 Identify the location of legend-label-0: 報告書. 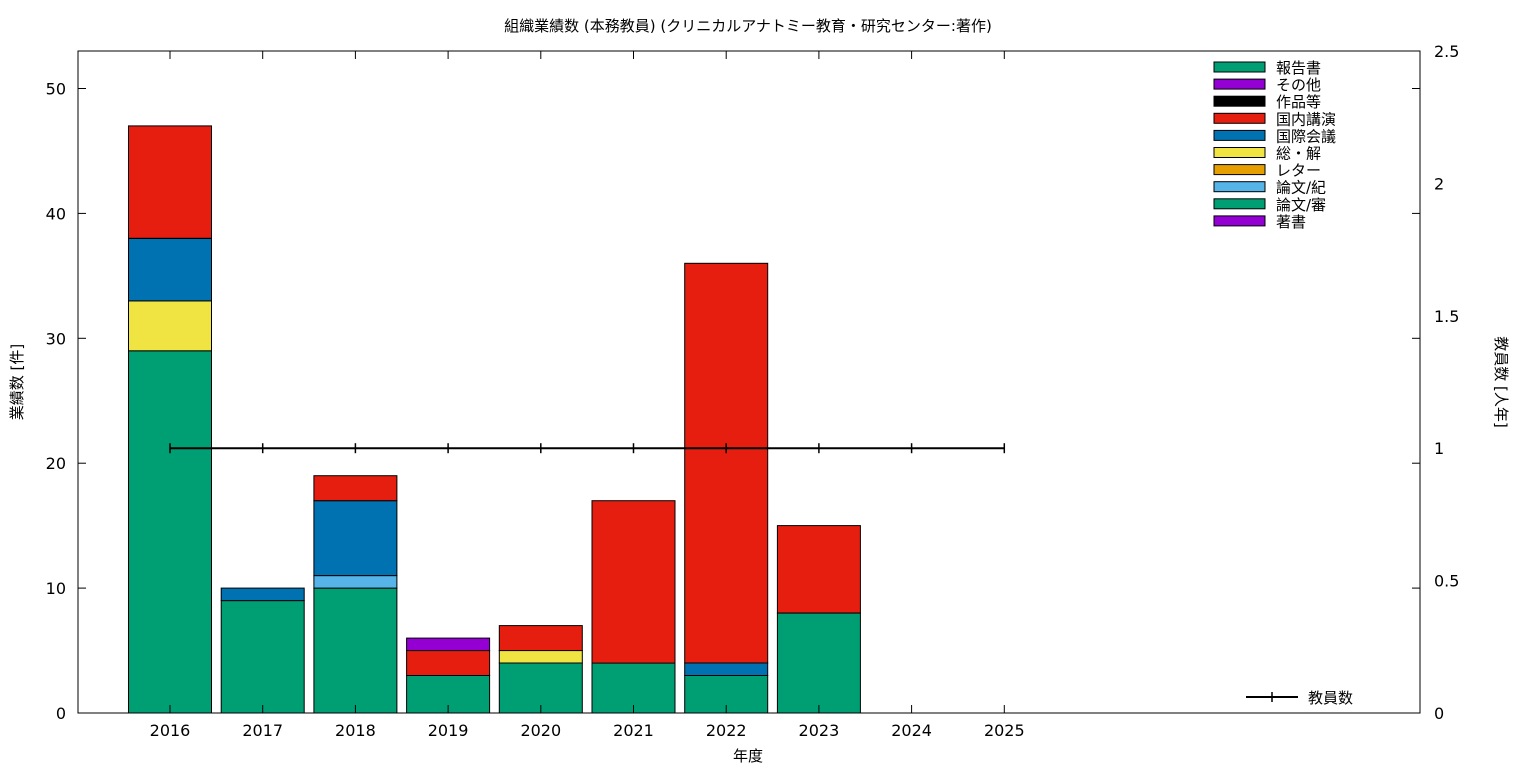
(1298, 68).